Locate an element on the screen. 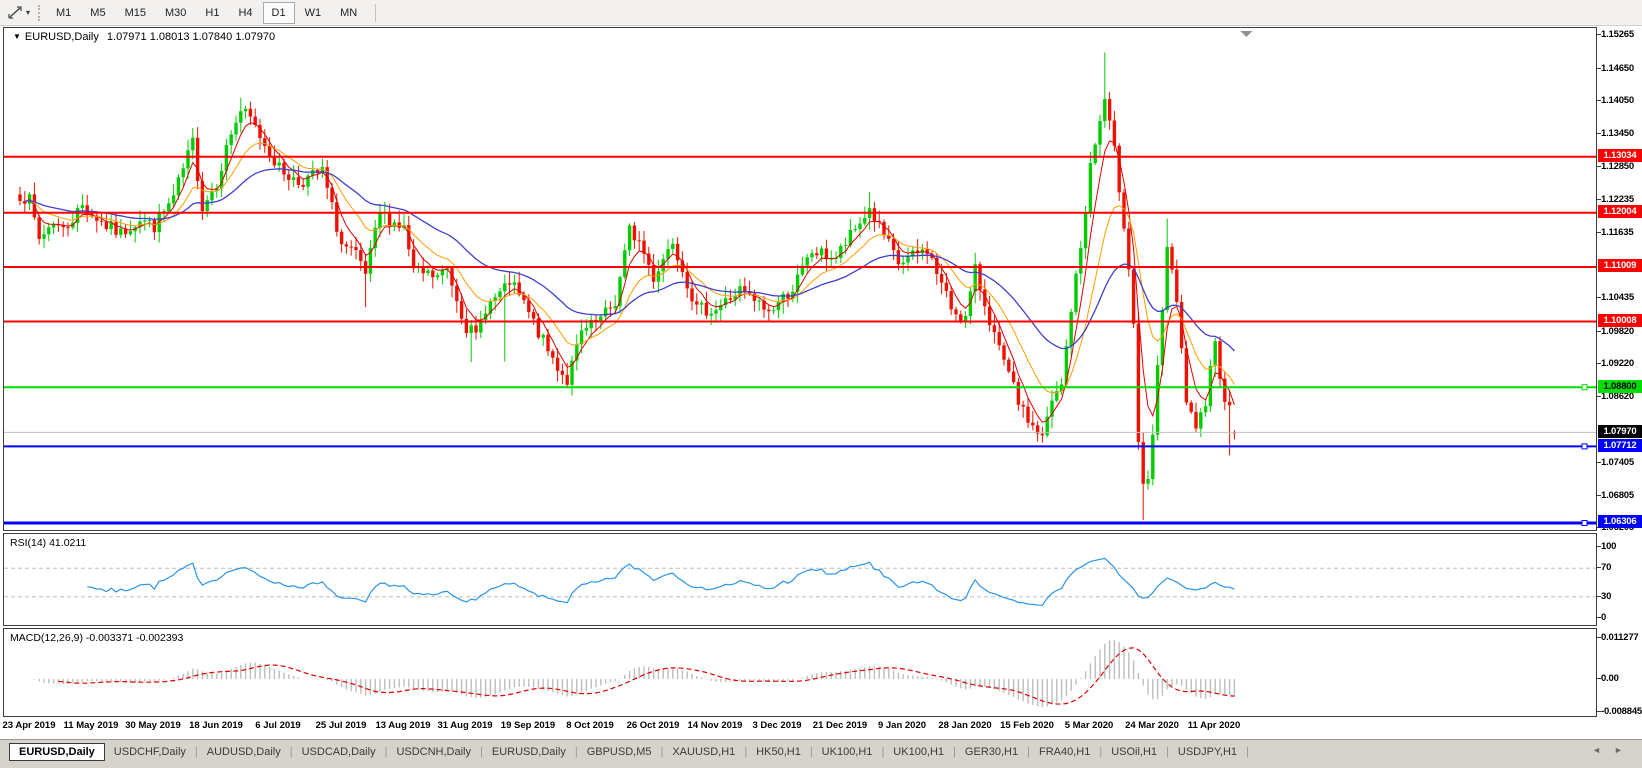 The width and height of the screenshot is (1642, 768). price-level-badge: 1.10008 is located at coordinates (1620, 320).